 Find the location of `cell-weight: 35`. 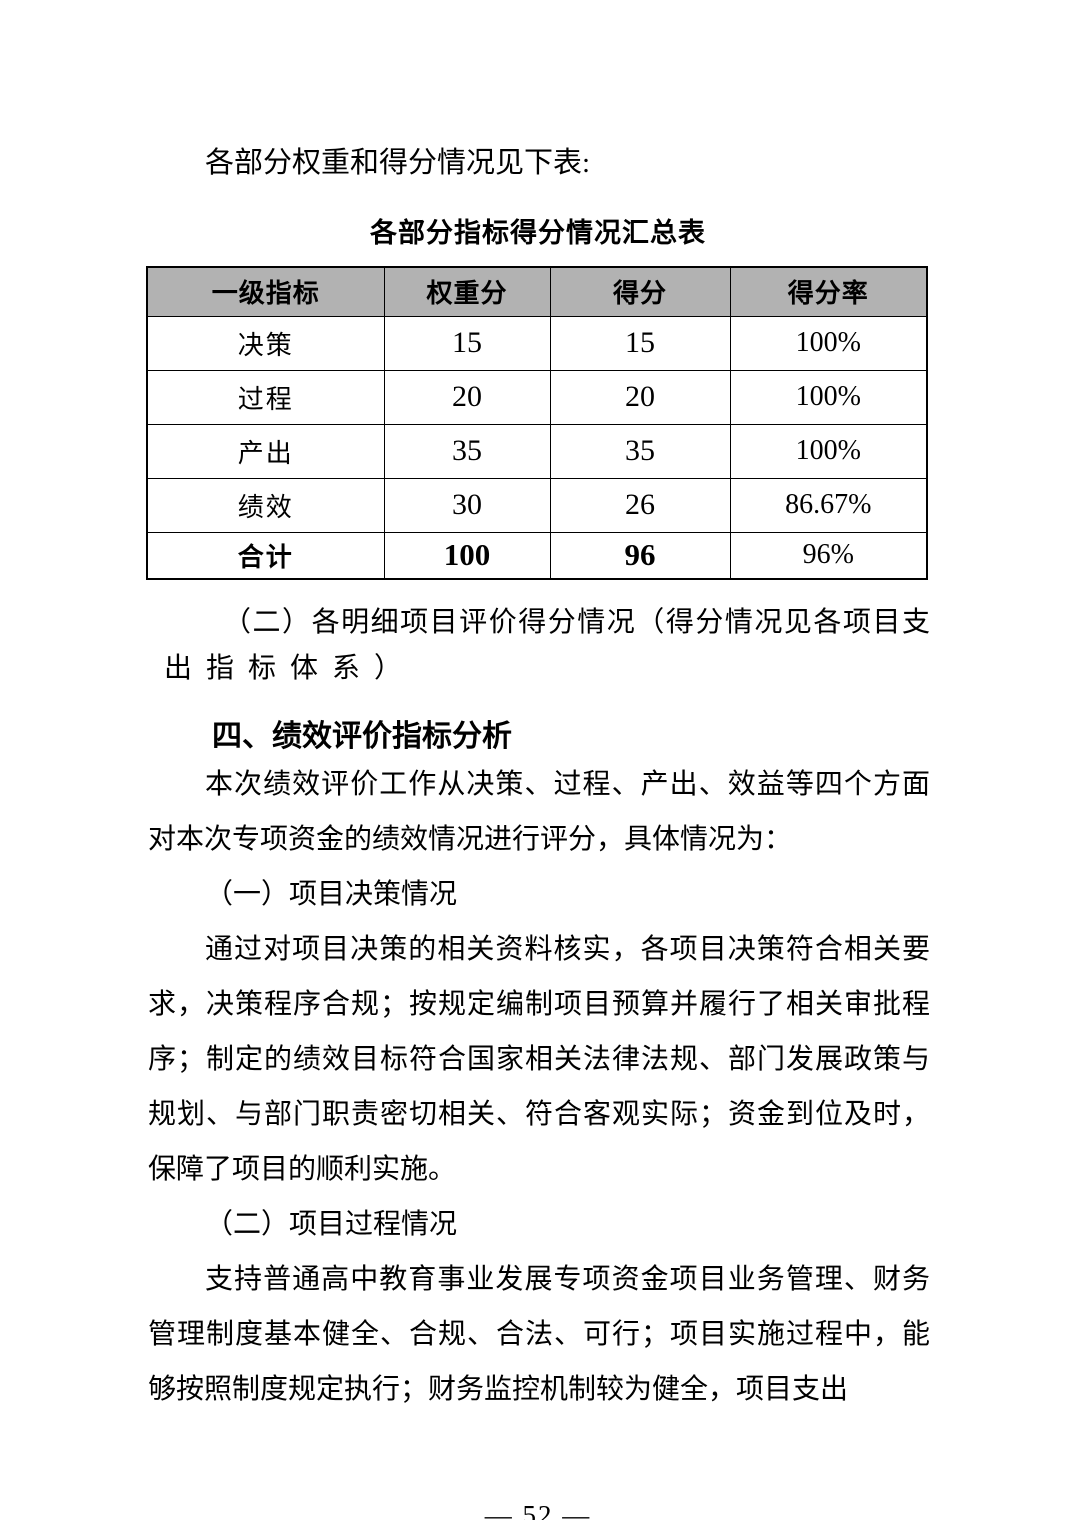

cell-weight: 35 is located at coordinates (467, 451).